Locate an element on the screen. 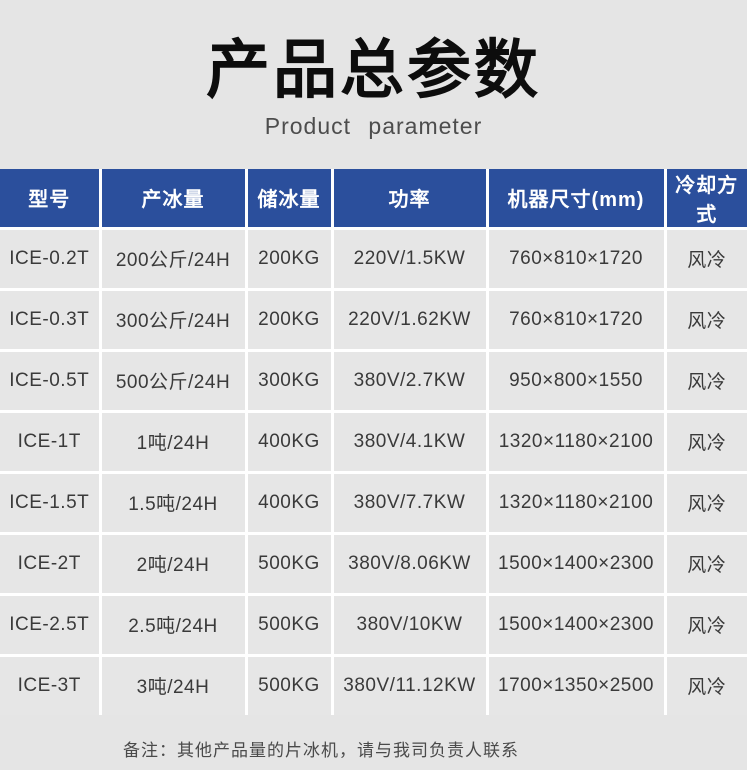 The image size is (747, 770). page-title: 产品总参数 is located at coordinates (373, 70).